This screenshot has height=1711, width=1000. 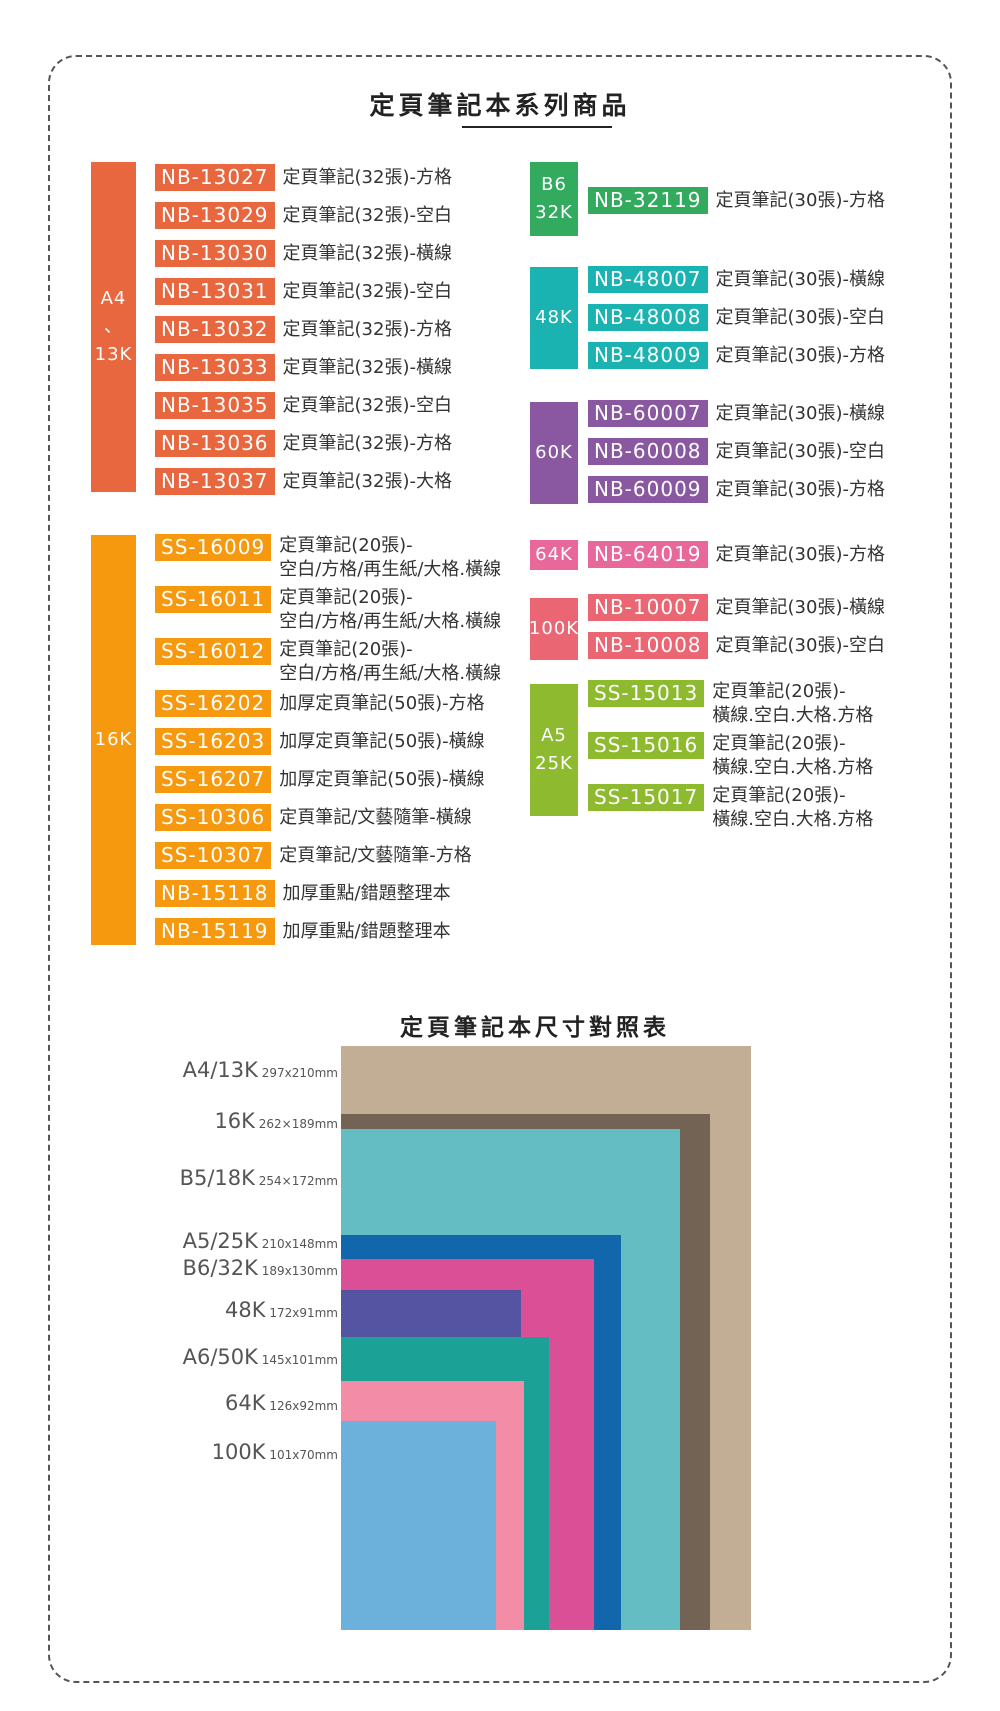 I want to click on product-code: NB-13035, so click(x=215, y=405).